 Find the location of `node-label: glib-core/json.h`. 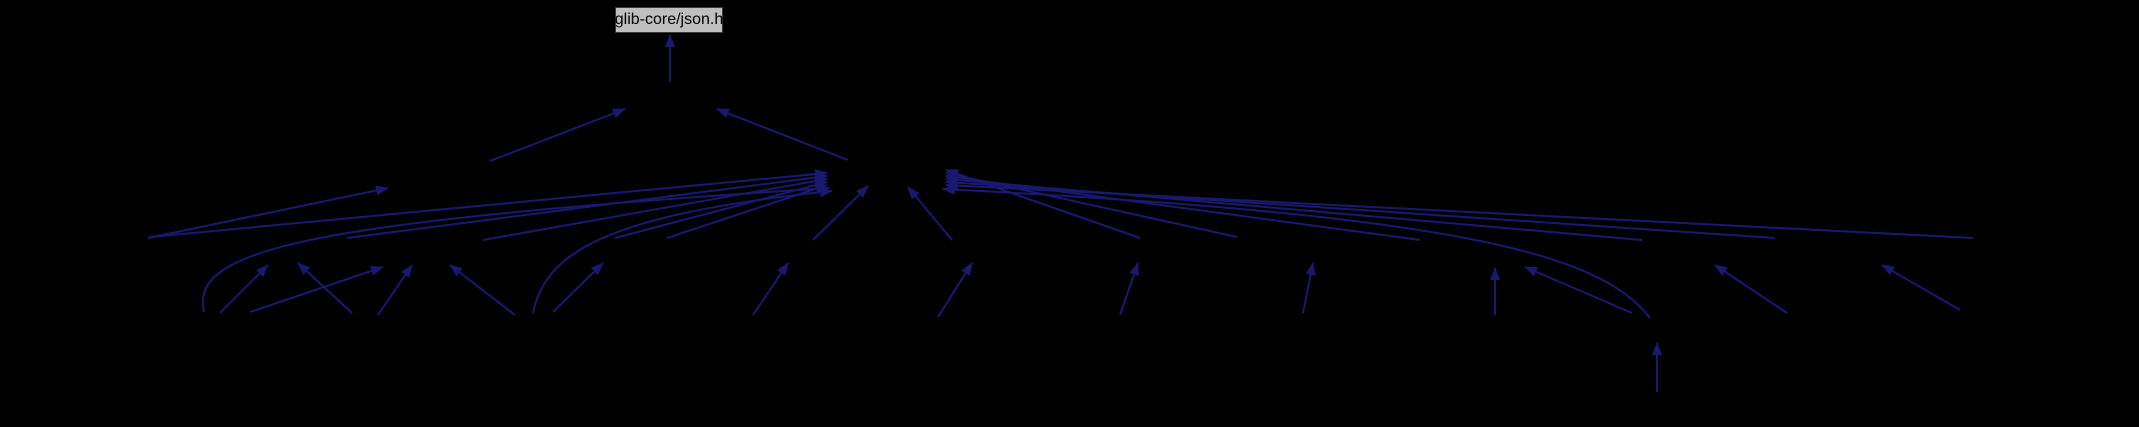

node-label: glib-core/json.h is located at coordinates (669, 19).